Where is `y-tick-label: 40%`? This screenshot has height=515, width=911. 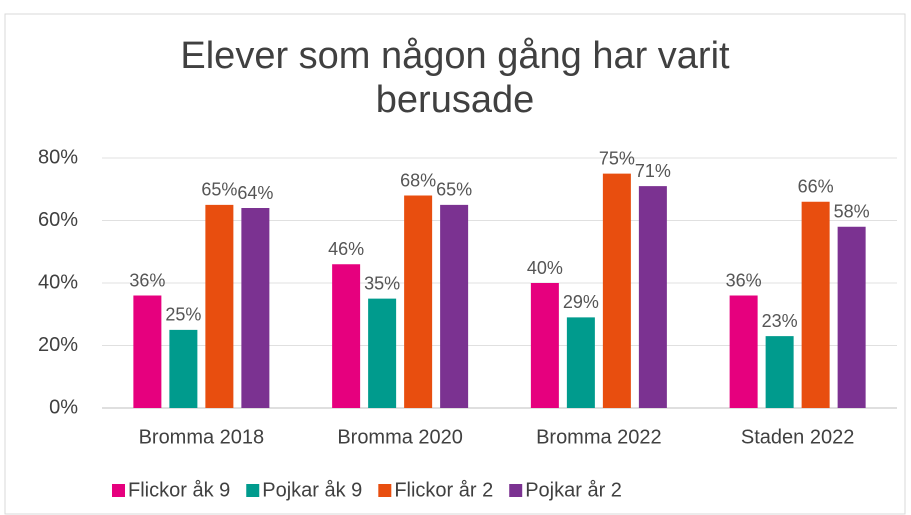 y-tick-label: 40% is located at coordinates (58, 282).